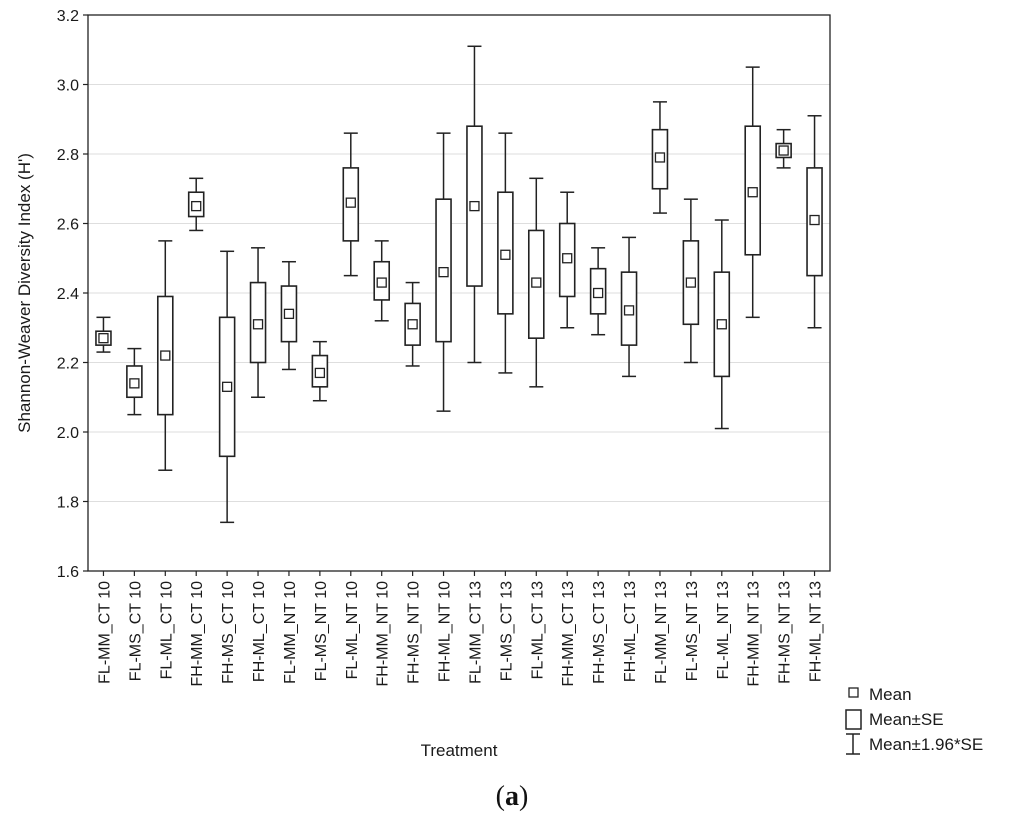 The height and width of the screenshot is (823, 1024). Describe the element at coordinates (321, 631) in the screenshot. I see `x-tick-label: FL-MS_NT 10` at that location.